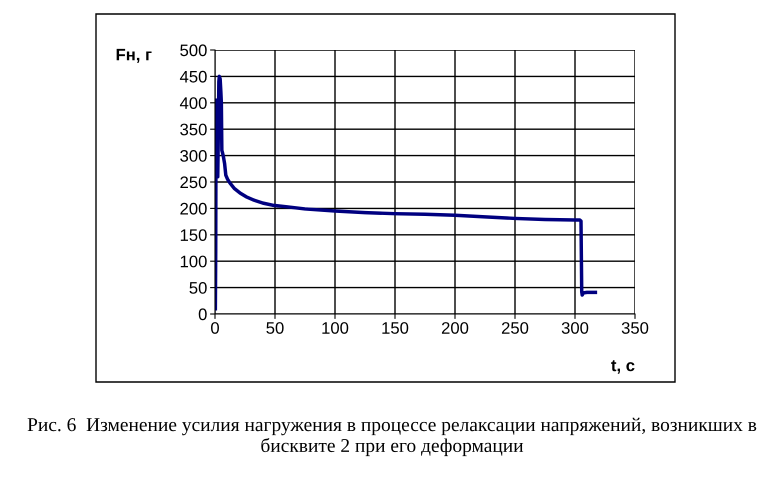 This screenshot has height=480, width=784. I want to click on x-tick-label: 350, so click(635, 328).